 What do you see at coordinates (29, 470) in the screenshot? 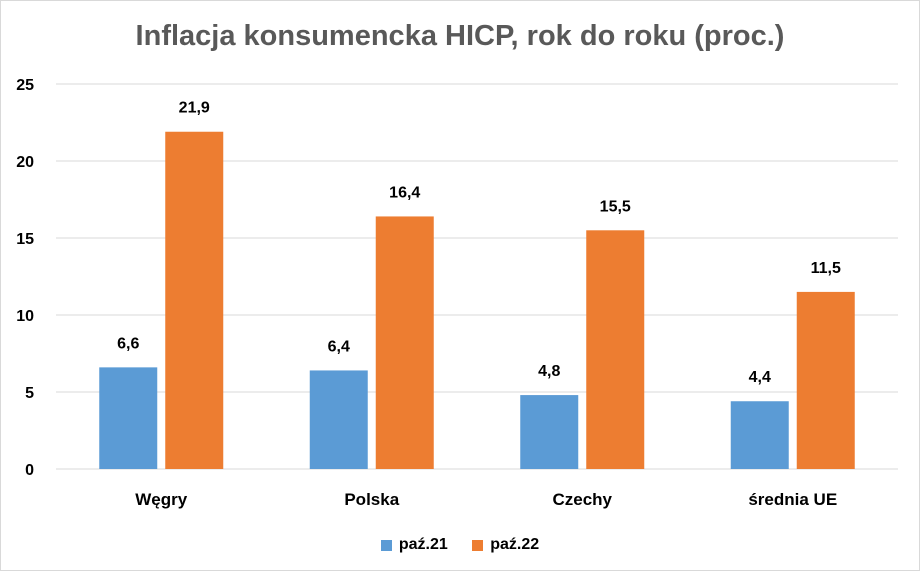
I see `y-tick-label-0: 0` at bounding box center [29, 470].